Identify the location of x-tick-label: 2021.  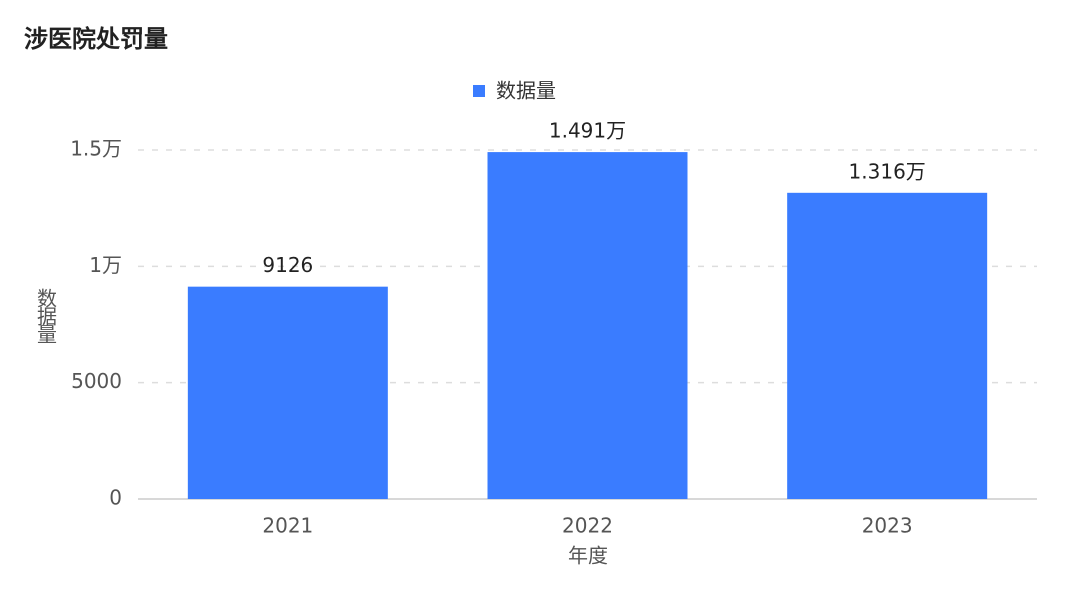
(287, 526).